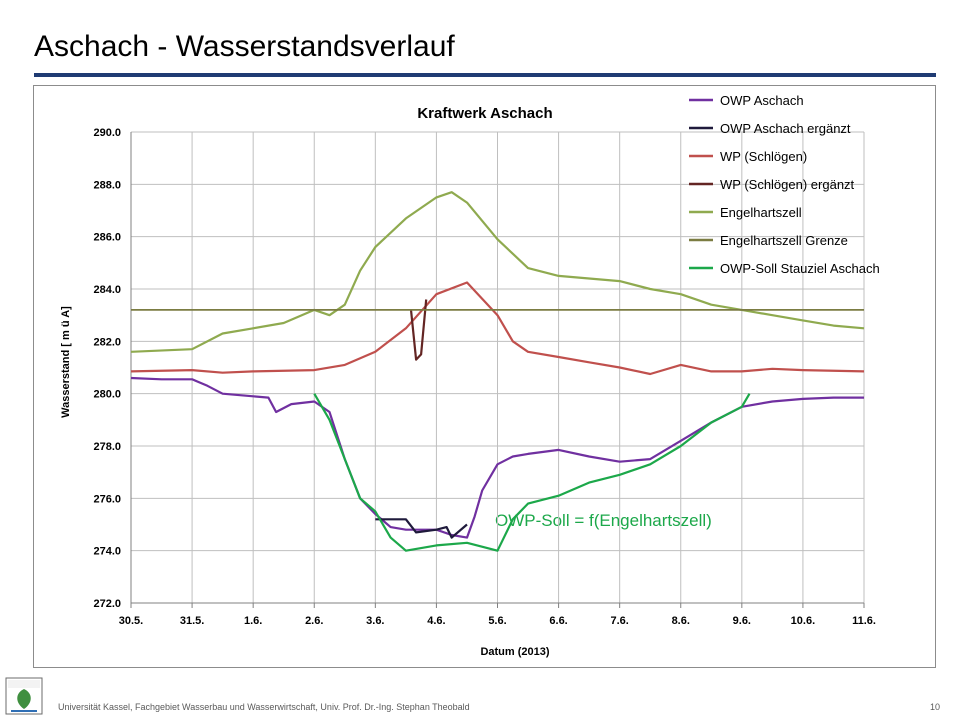 The image size is (960, 720). Describe the element at coordinates (497, 621) in the screenshot. I see `x-tick-label: 5.6.` at that location.